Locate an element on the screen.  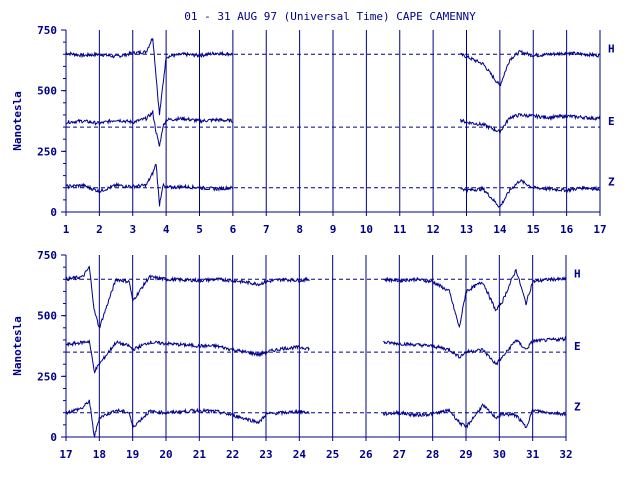
bottom-x-tick-label: 20 is located at coordinates (165, 454).